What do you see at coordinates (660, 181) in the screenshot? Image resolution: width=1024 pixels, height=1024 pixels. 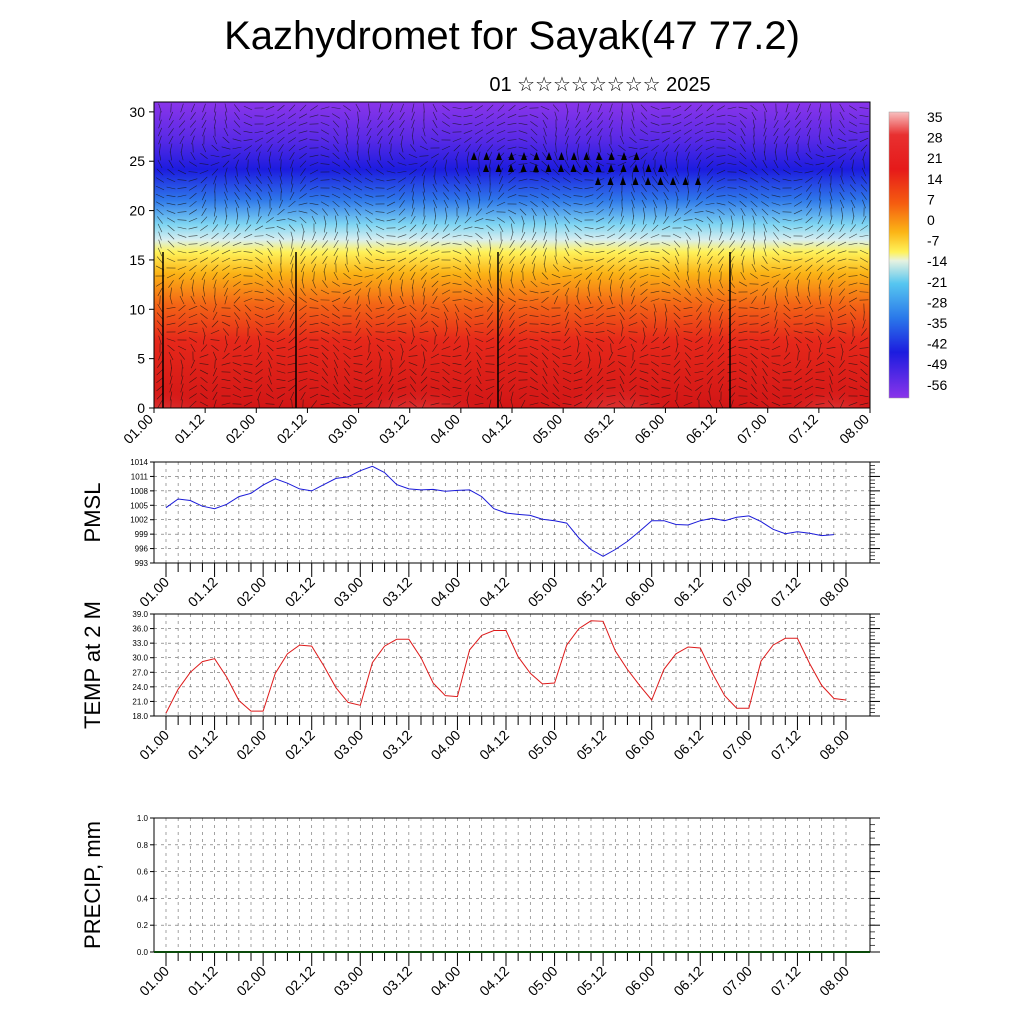 I see `wind-marker` at bounding box center [660, 181].